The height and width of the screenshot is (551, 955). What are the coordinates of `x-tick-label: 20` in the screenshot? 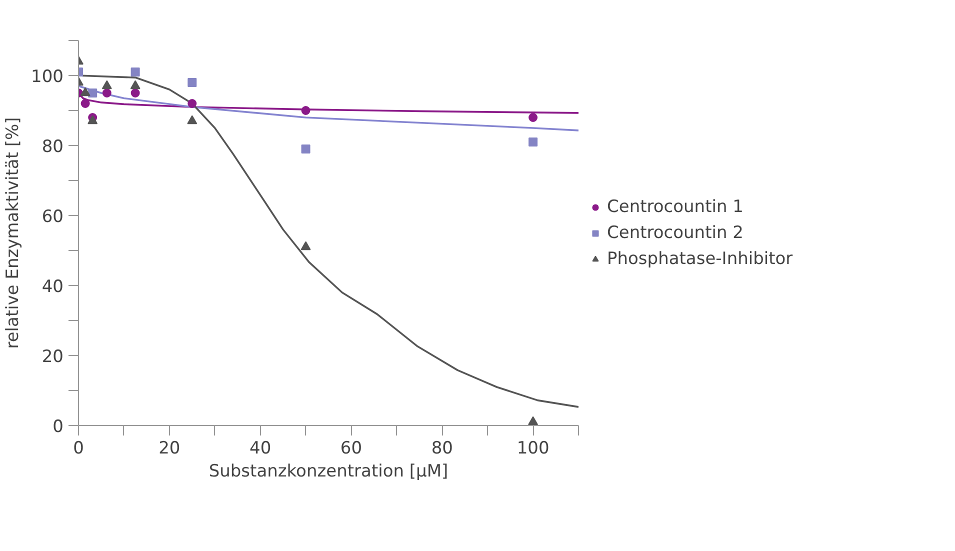 It's located at (169, 448).